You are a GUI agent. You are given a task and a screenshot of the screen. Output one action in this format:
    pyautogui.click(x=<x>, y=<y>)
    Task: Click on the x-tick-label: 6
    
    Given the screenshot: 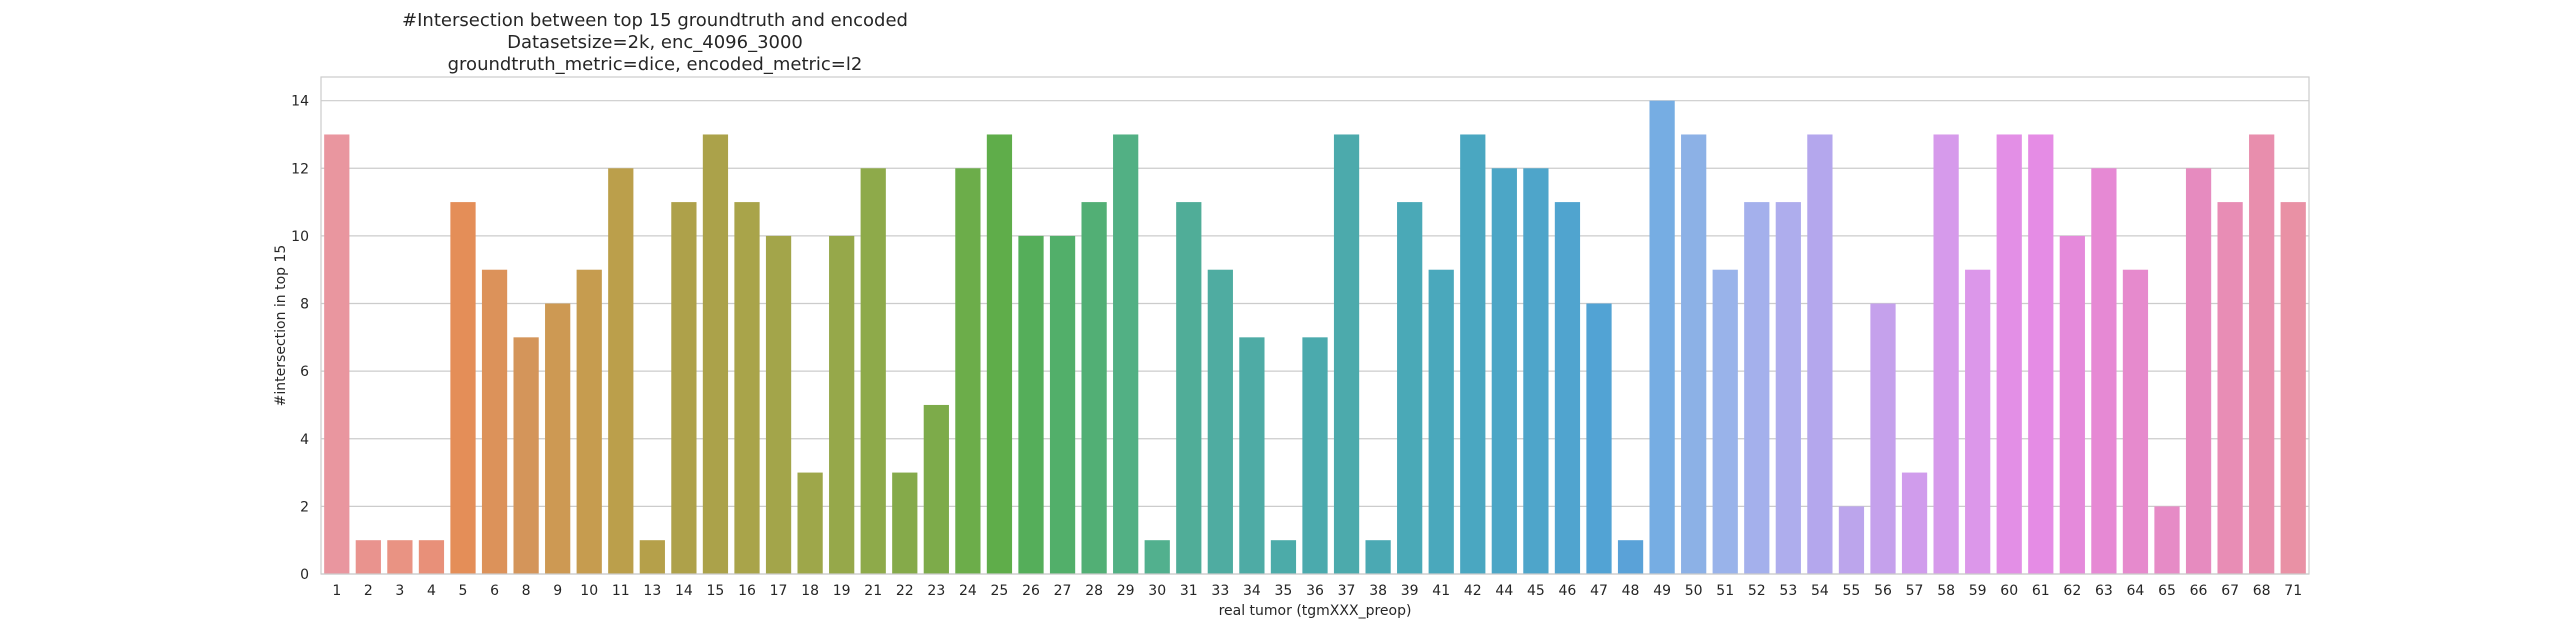 What is the action you would take?
    pyautogui.click(x=494, y=591)
    